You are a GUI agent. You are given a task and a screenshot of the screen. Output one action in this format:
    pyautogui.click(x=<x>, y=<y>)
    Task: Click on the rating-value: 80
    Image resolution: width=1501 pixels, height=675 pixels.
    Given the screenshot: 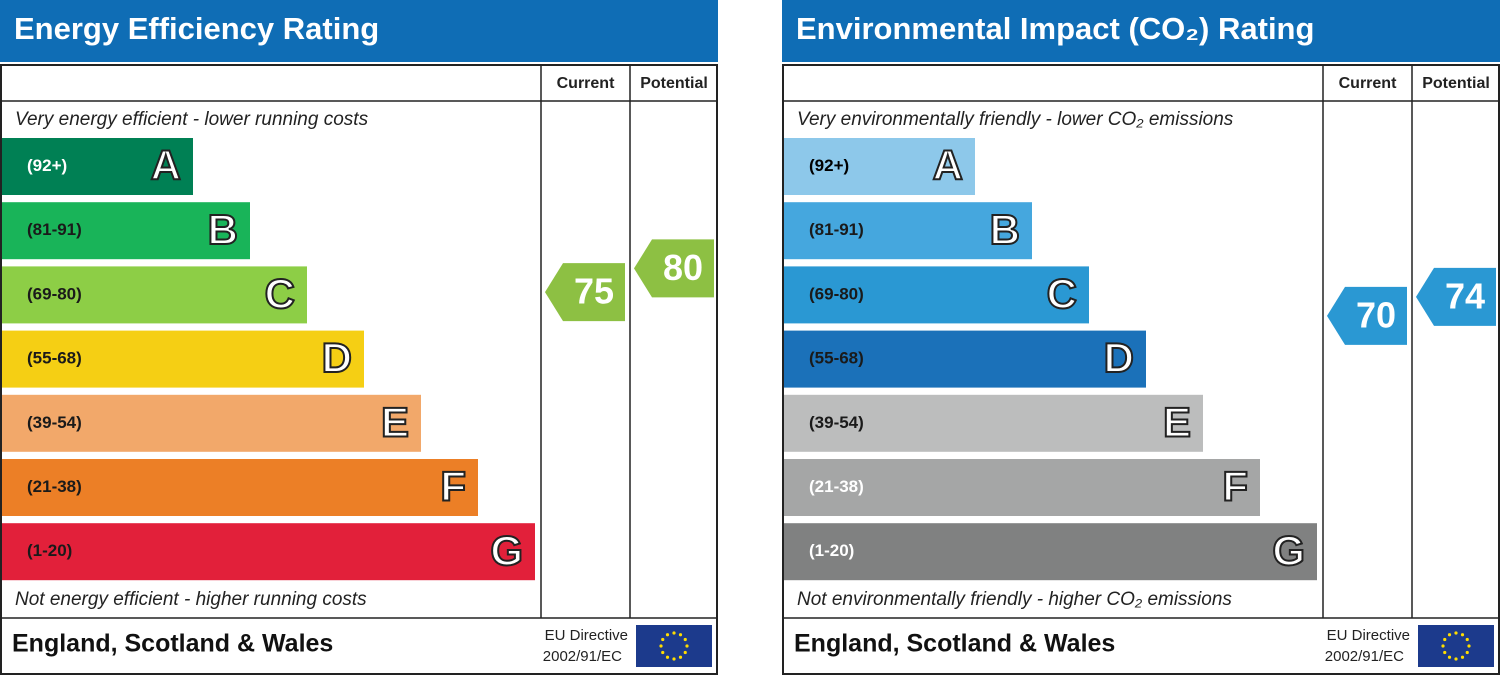 What is the action you would take?
    pyautogui.click(x=683, y=267)
    